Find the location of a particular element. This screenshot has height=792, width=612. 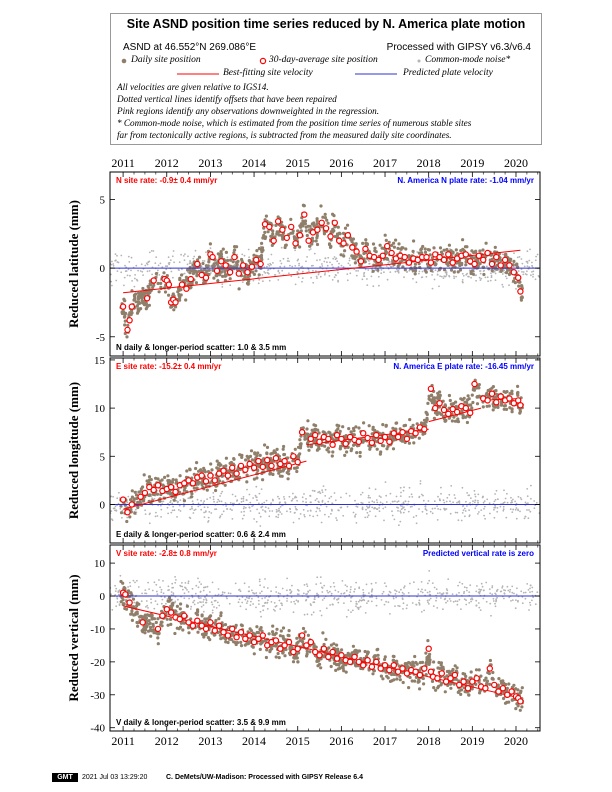

site-rate-text: N site rate: -0.9± 0.4 mm/yr is located at coordinates (166, 180).